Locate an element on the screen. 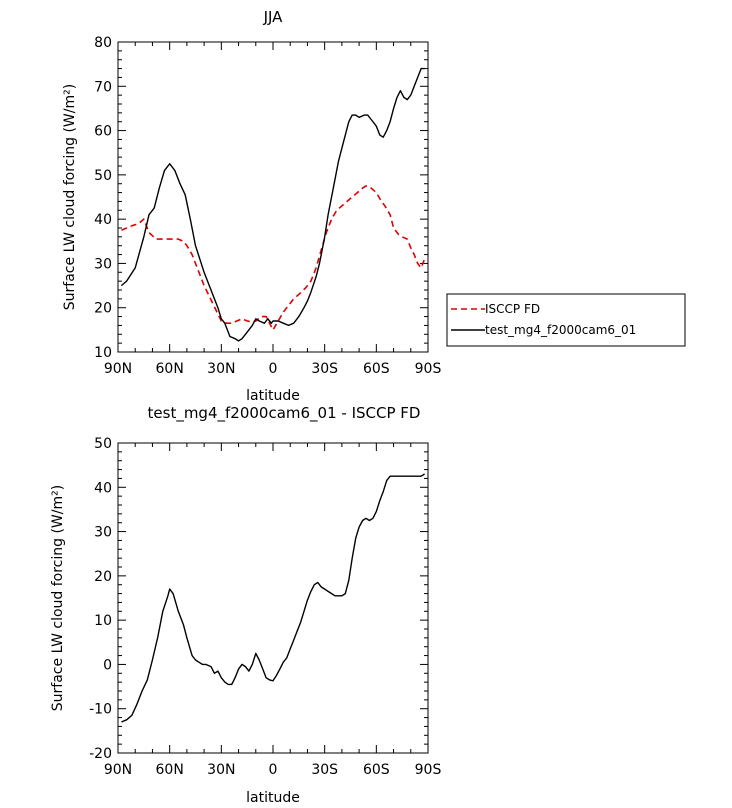  top-x-tick-label: 30S is located at coordinates (324, 369).